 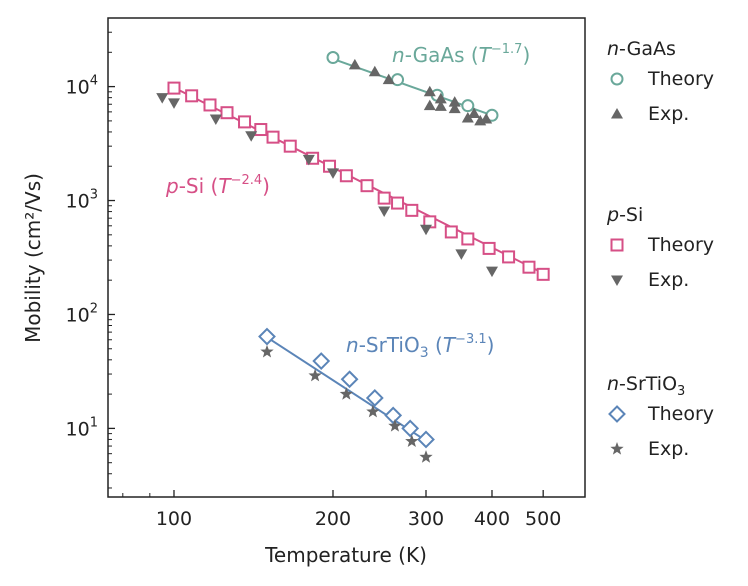 I want to click on srtio3-legend-theory-marker, so click(x=617, y=414).